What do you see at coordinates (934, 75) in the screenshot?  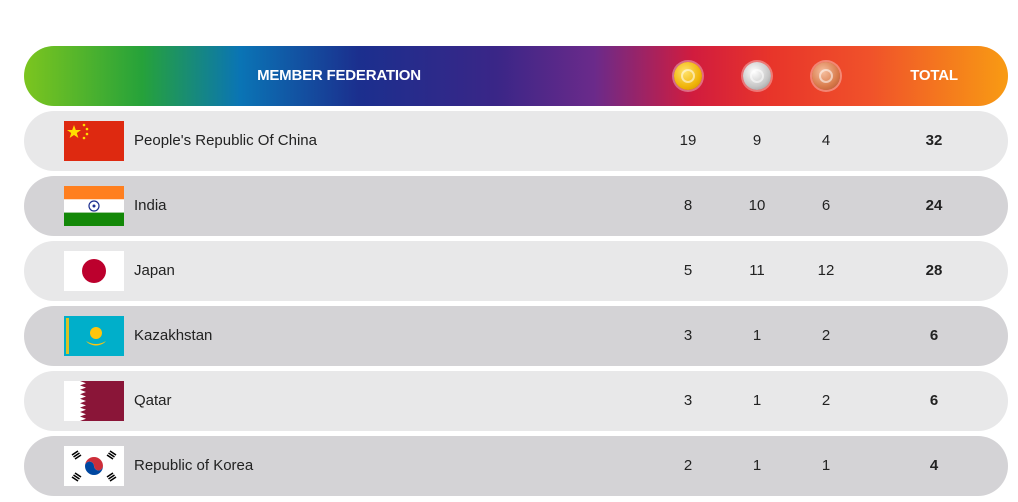 I see `header-total: TOTAL` at bounding box center [934, 75].